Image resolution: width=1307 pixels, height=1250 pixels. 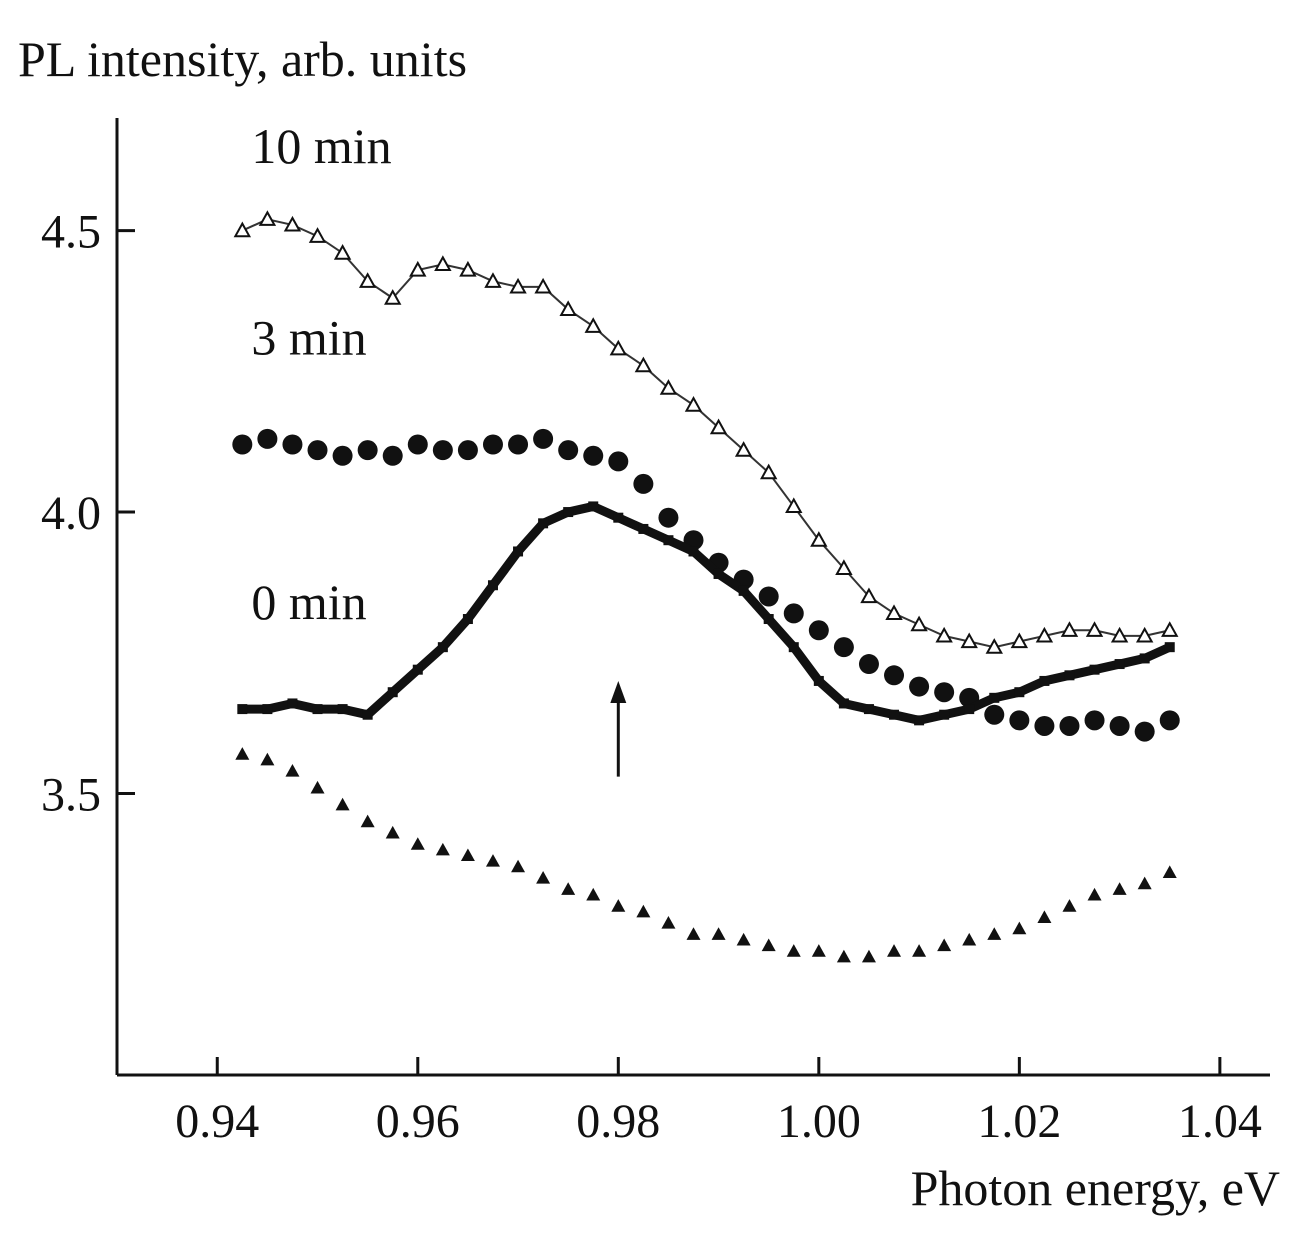 What do you see at coordinates (308, 602) in the screenshot?
I see `label-0-min: 0 min` at bounding box center [308, 602].